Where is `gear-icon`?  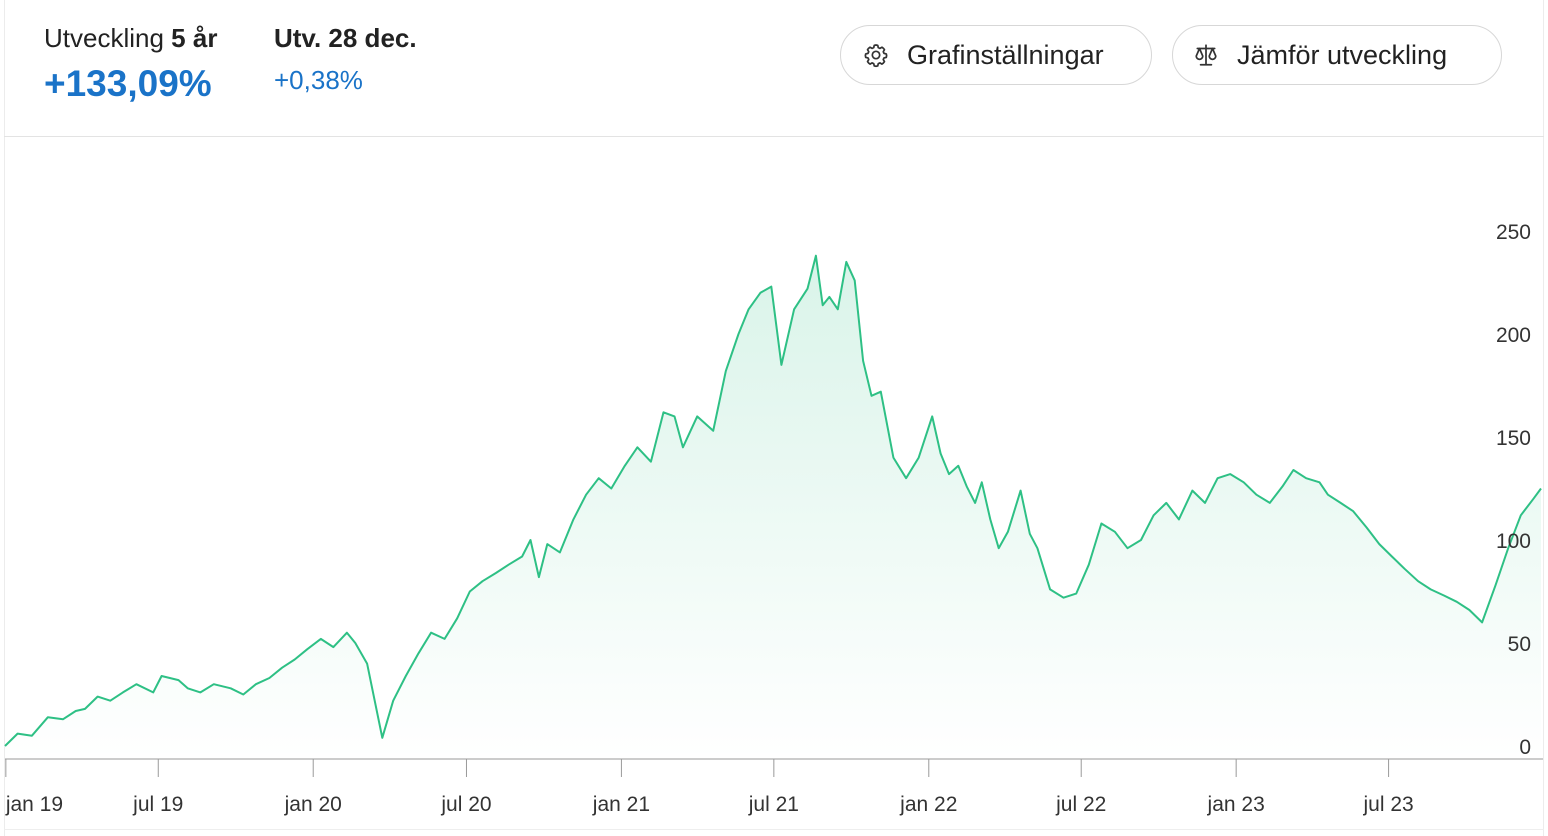 gear-icon is located at coordinates (876, 55).